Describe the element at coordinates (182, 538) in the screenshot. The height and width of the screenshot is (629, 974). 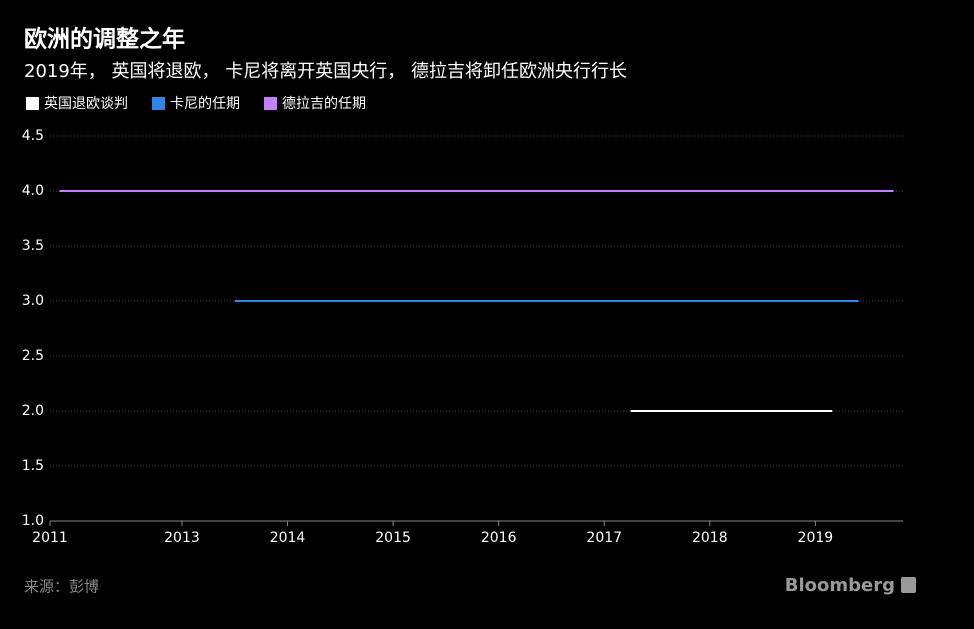
I see `x-tick-label: 2013` at that location.